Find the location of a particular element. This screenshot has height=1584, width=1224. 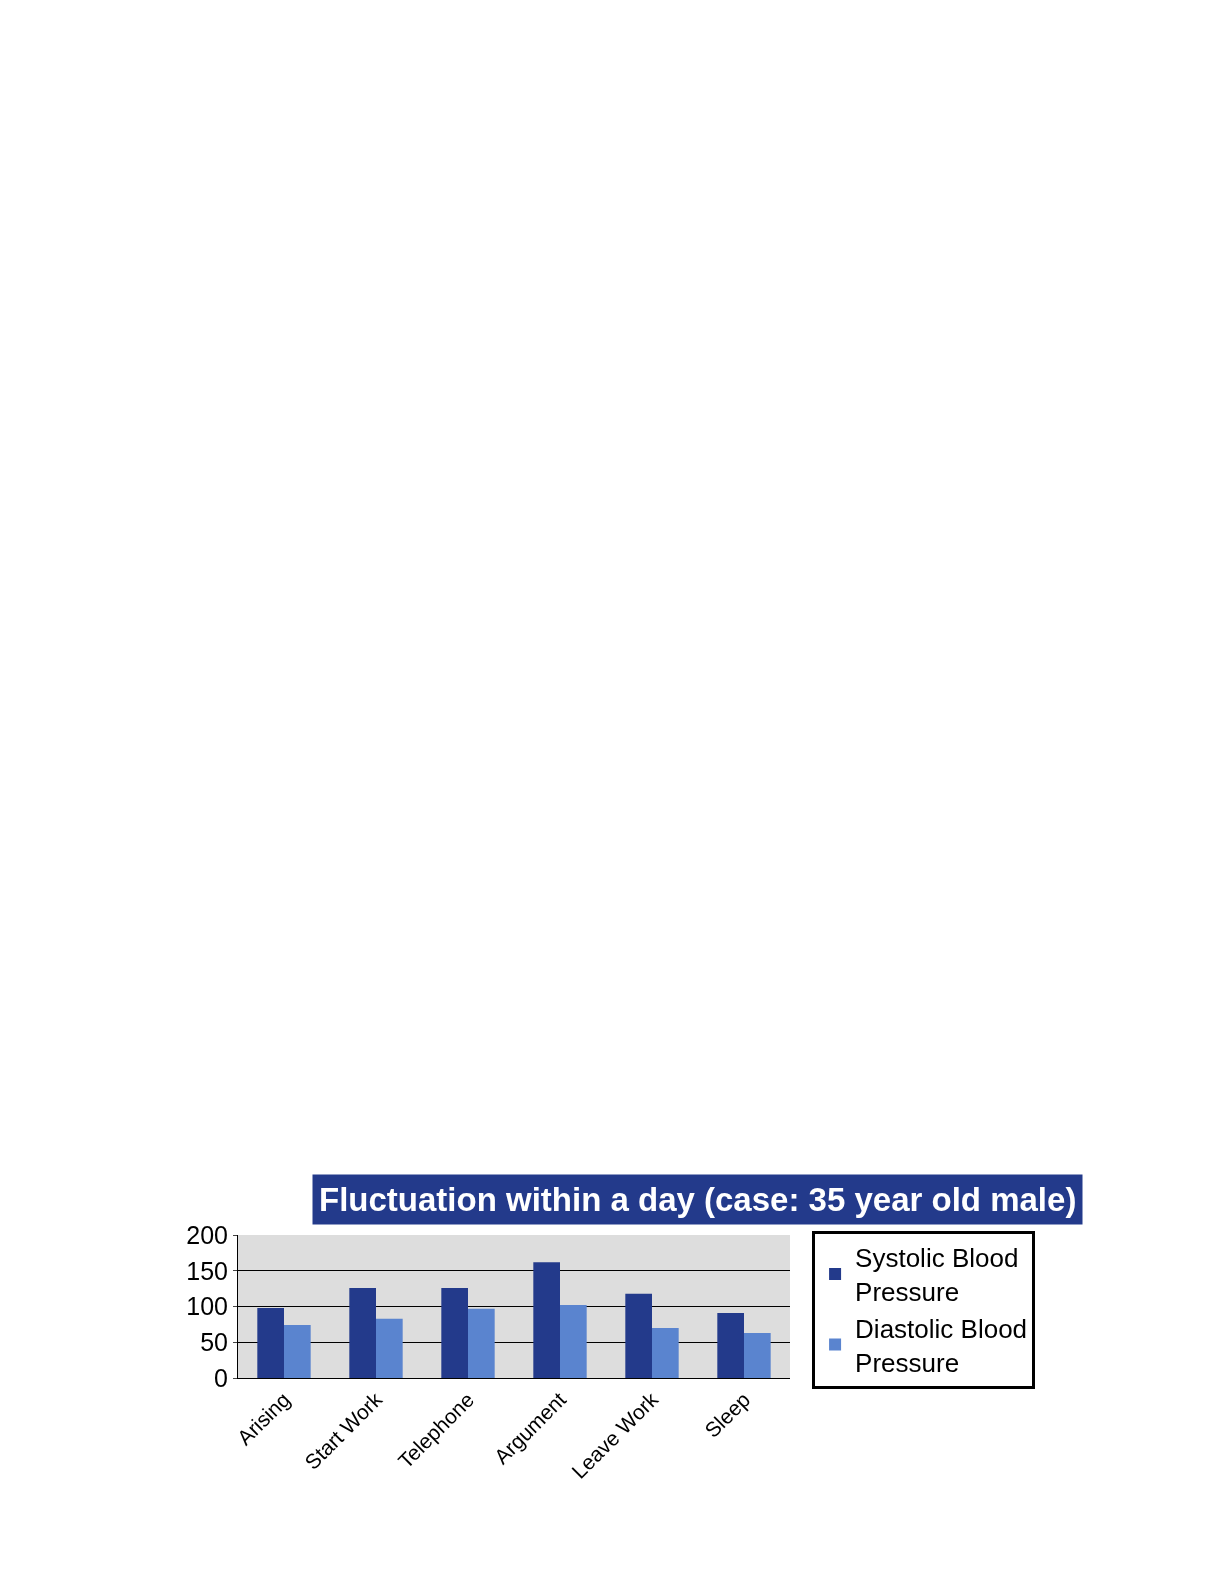

legend-label: Systolic Blood Pressure is located at coordinates (937, 1275).